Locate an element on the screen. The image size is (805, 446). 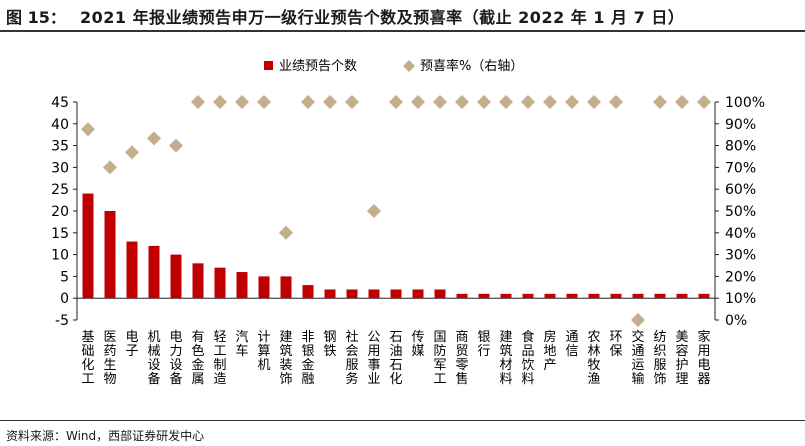
x-tick-label: 交通运输 is located at coordinates (637, 358).